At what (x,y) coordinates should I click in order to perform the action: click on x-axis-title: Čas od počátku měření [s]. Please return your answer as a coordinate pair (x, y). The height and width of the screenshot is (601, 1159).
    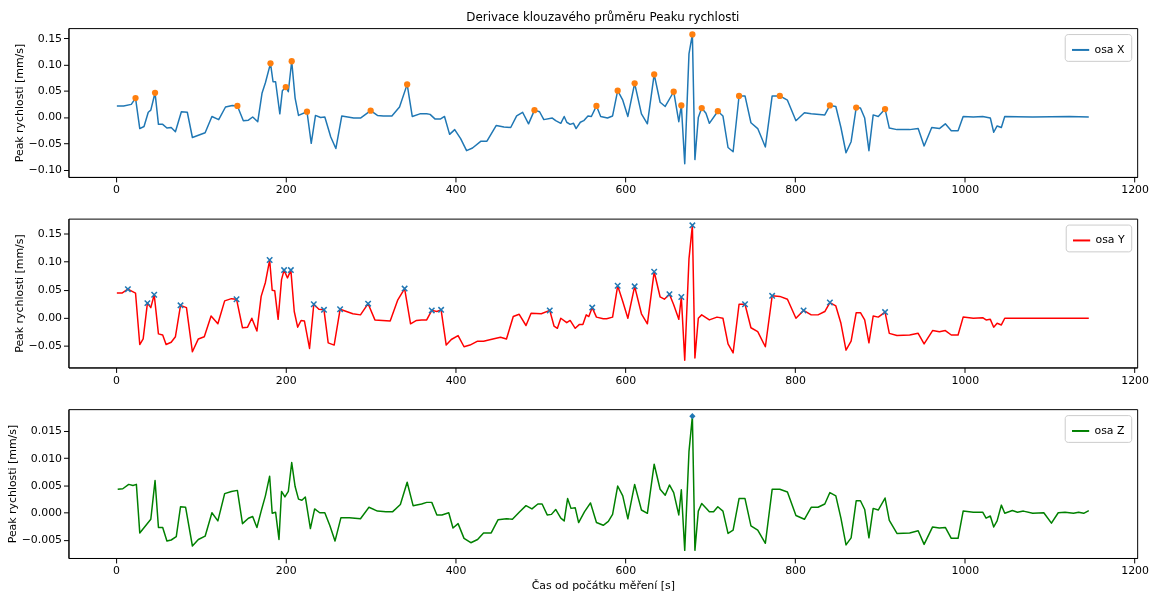
    Looking at the image, I should click on (603, 586).